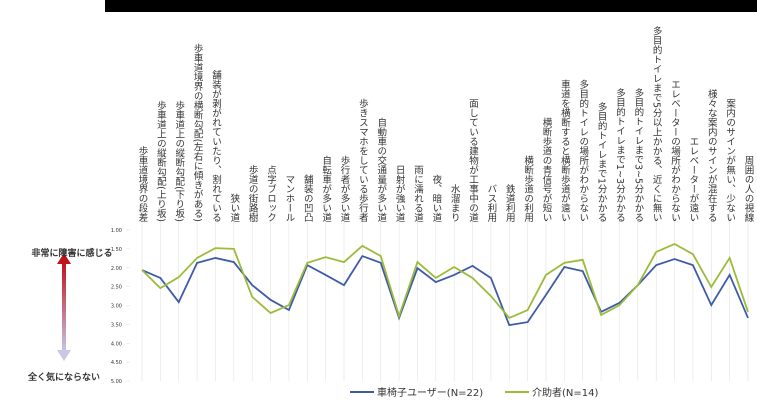 Image resolution: width=757 pixels, height=409 pixels. What do you see at coordinates (116, 344) in the screenshot?
I see `y-tick-label: 4.00` at bounding box center [116, 344].